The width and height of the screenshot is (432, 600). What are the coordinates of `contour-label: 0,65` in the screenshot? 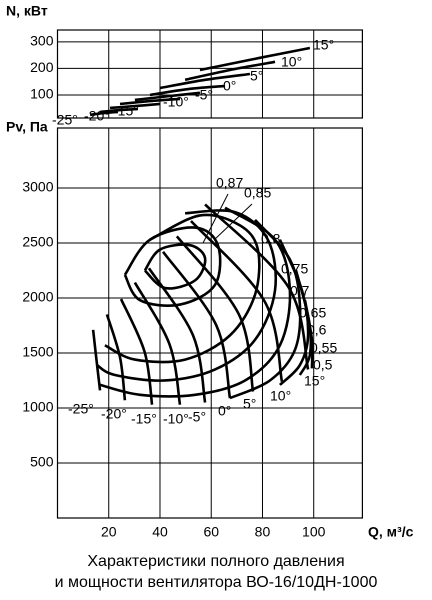 It's located at (312, 313).